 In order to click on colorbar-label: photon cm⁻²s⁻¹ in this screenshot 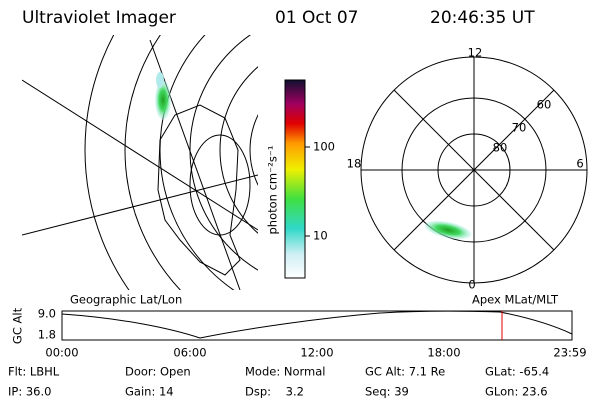, I will do `click(273, 190)`.